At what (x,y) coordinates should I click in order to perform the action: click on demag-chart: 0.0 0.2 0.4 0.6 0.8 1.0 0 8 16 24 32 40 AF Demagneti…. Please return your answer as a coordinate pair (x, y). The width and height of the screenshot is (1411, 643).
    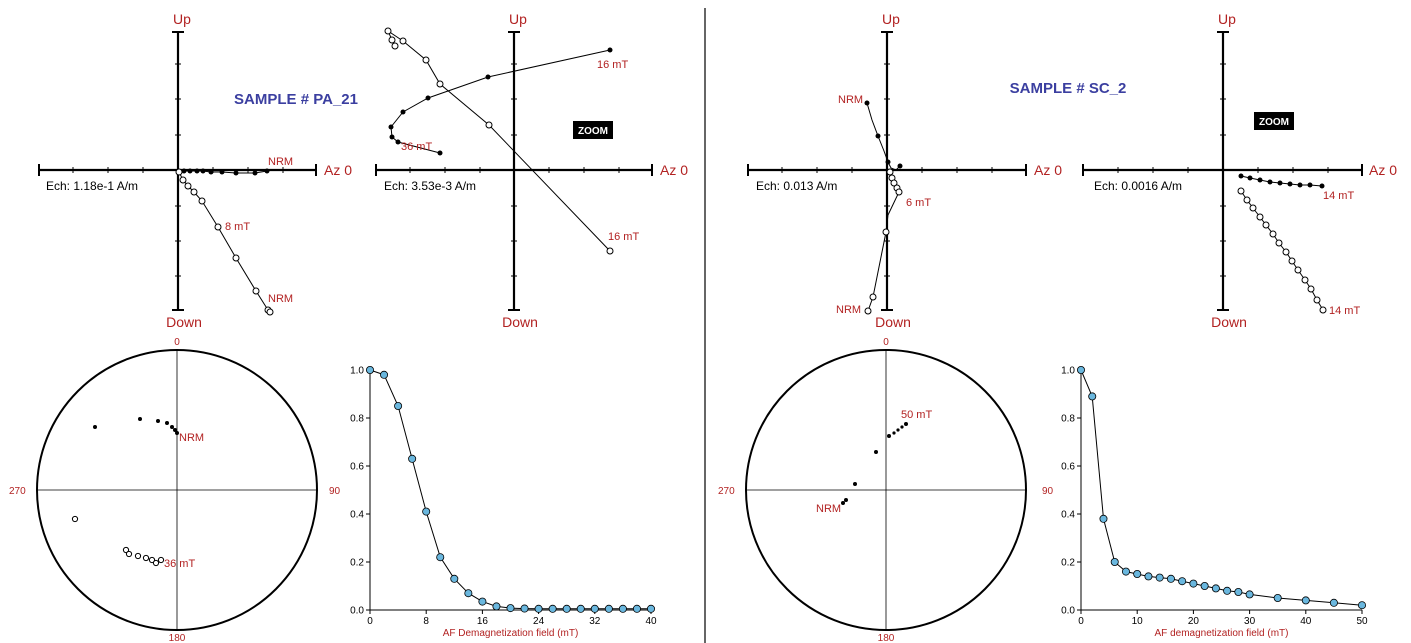
    Looking at the image, I should click on (503, 503).